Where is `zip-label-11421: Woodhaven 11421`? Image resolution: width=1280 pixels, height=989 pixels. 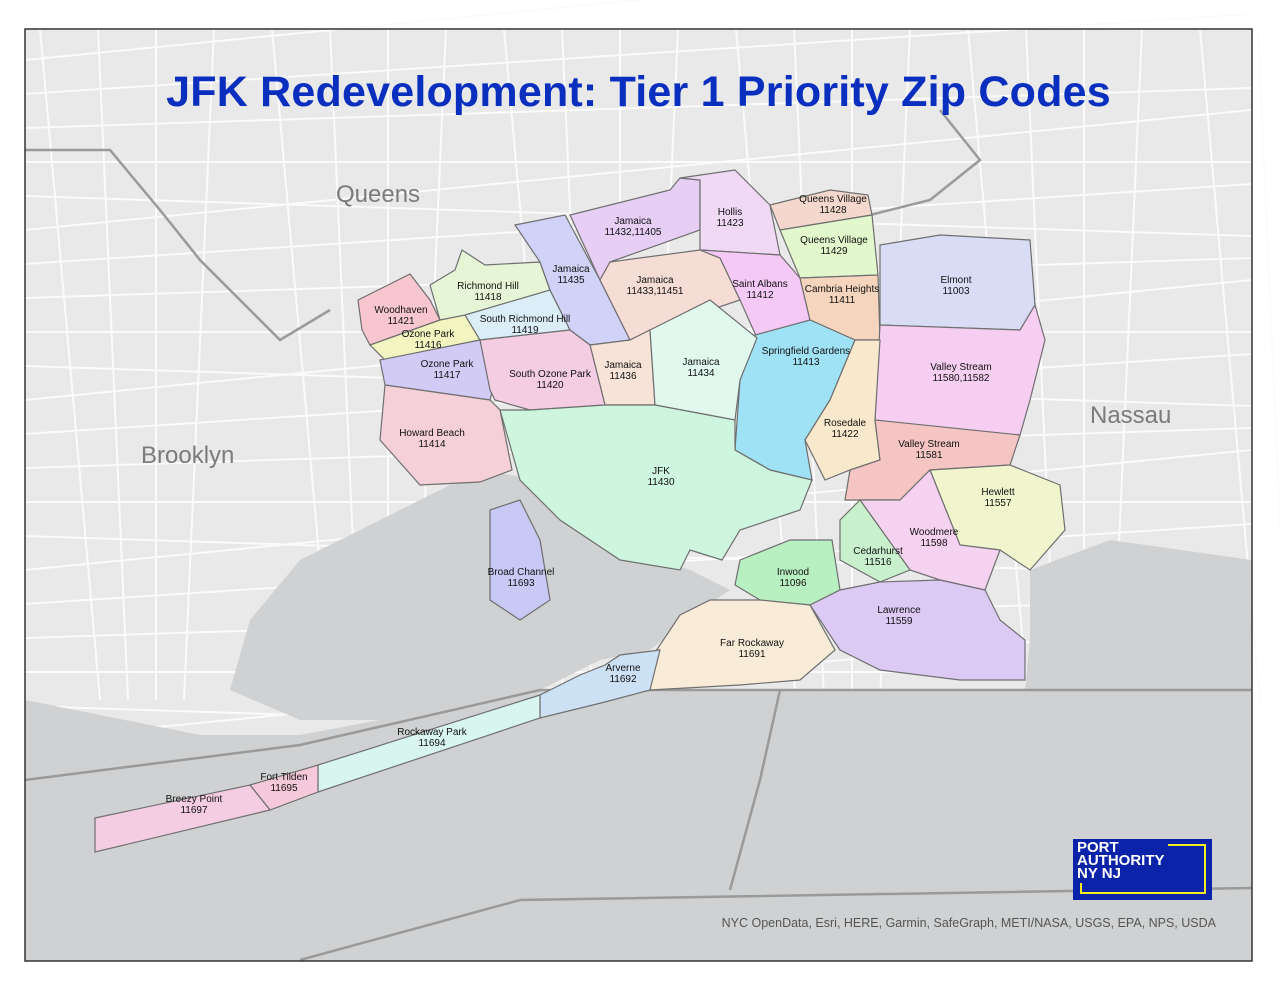
zip-label-11421: Woodhaven 11421 is located at coordinates (400, 316).